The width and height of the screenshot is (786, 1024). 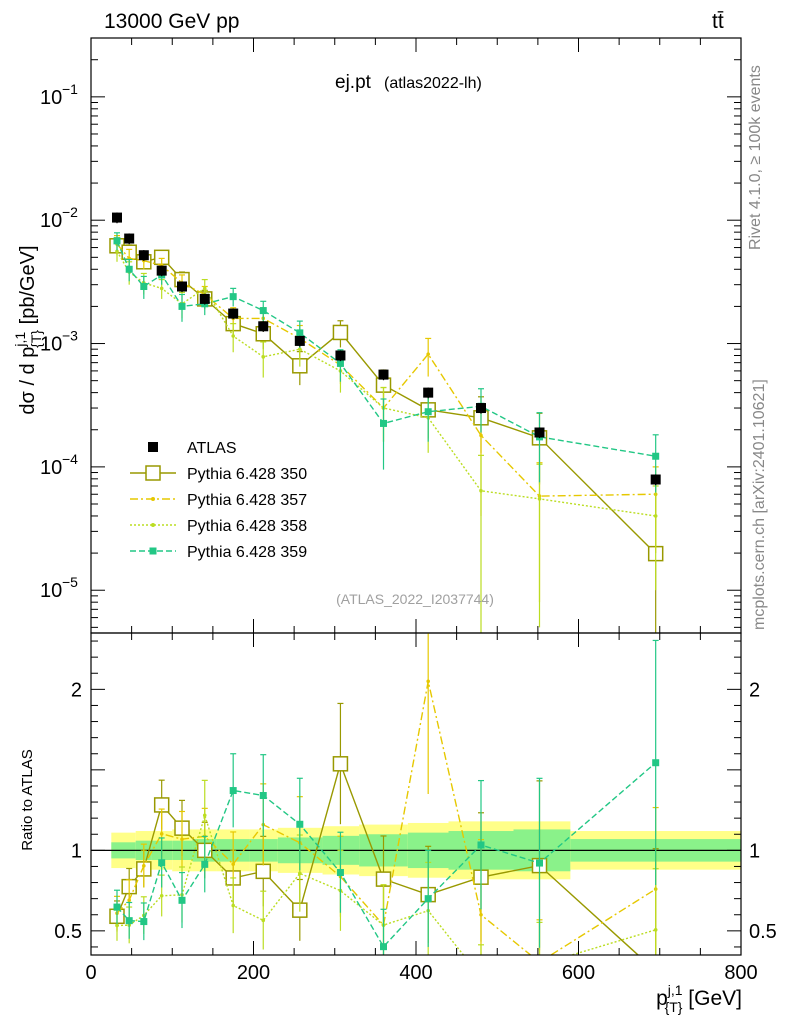 What do you see at coordinates (754, 851) in the screenshot?
I see `ratio-tick-label-right: 1` at bounding box center [754, 851].